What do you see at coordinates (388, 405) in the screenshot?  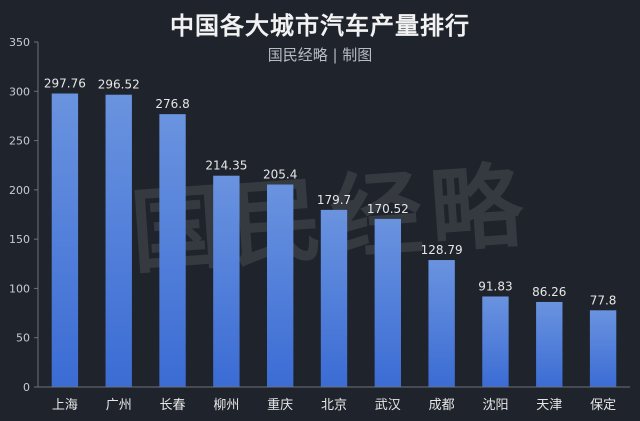 I see `category-label: 武汉` at bounding box center [388, 405].